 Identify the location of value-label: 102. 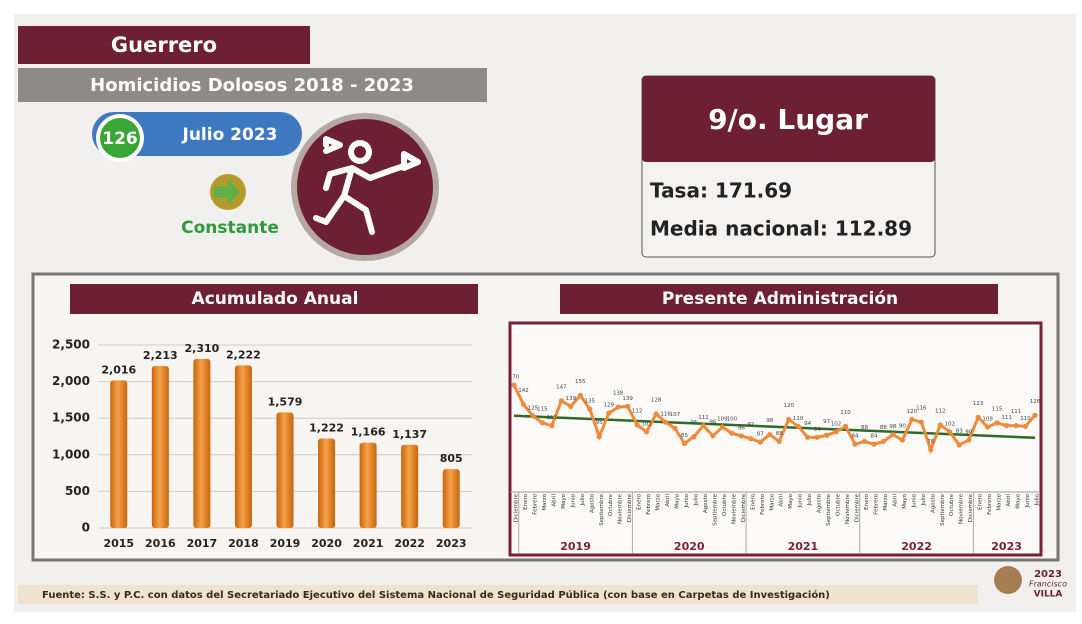
(646, 424).